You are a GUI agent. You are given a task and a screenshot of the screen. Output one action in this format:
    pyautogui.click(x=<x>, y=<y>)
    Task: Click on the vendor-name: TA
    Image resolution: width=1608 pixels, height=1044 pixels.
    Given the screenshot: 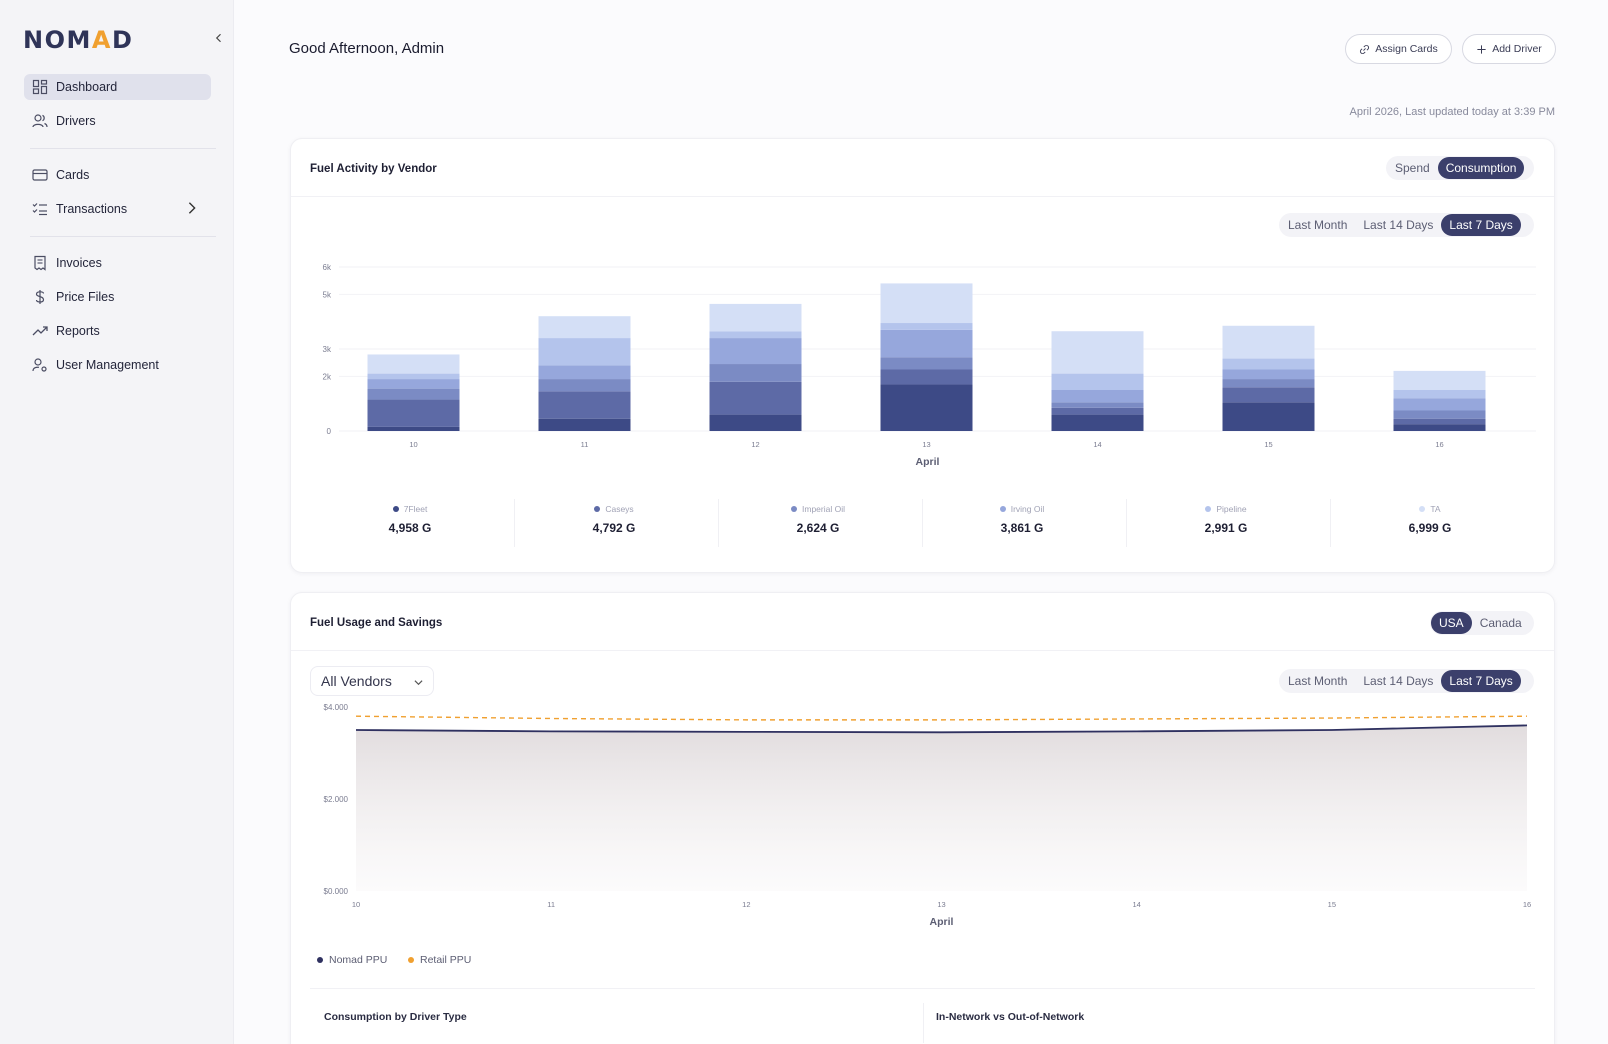 What is the action you would take?
    pyautogui.click(x=1430, y=509)
    